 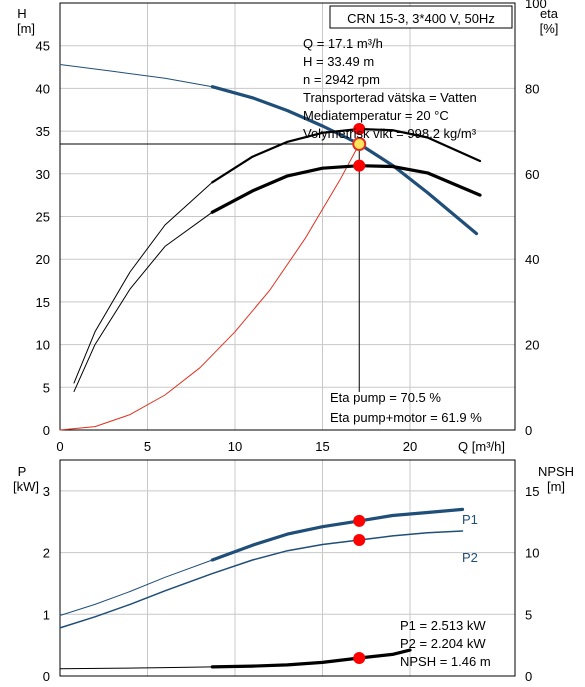 I want to click on left-tick-label: 45, so click(x=43, y=46).